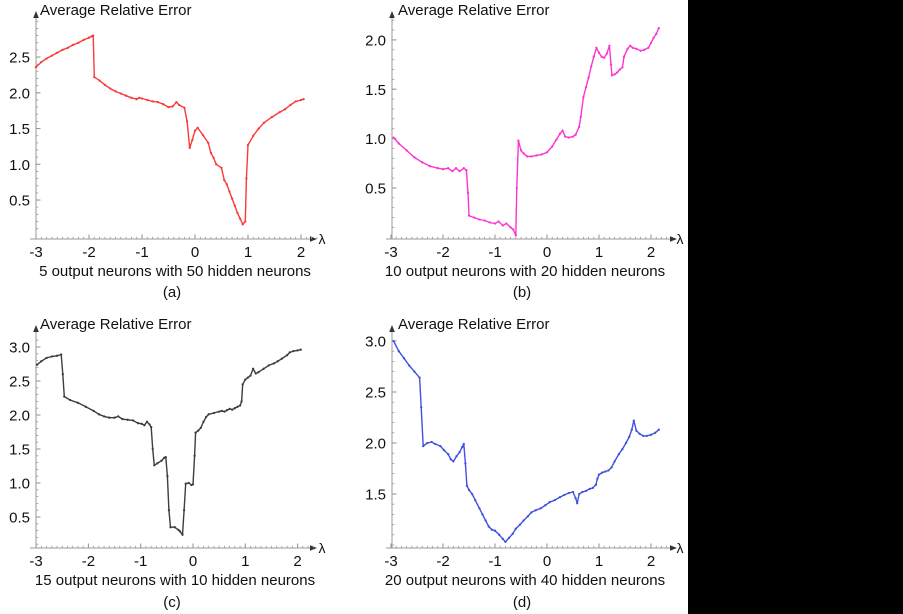 The image size is (903, 614). I want to click on x-tick-label: -3, so click(35, 252).